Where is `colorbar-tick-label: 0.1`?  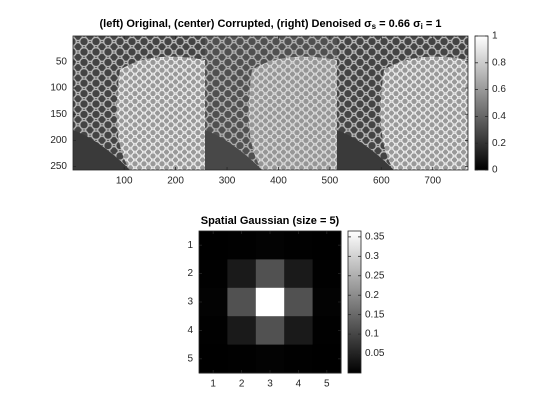 colorbar-tick-label: 0.1 is located at coordinates (372, 334).